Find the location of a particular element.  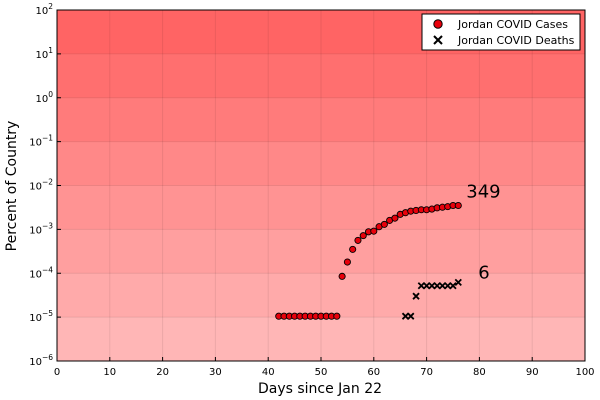

legend: Jordan COVID Cases Jordan COVID Deaths is located at coordinates (501, 32).